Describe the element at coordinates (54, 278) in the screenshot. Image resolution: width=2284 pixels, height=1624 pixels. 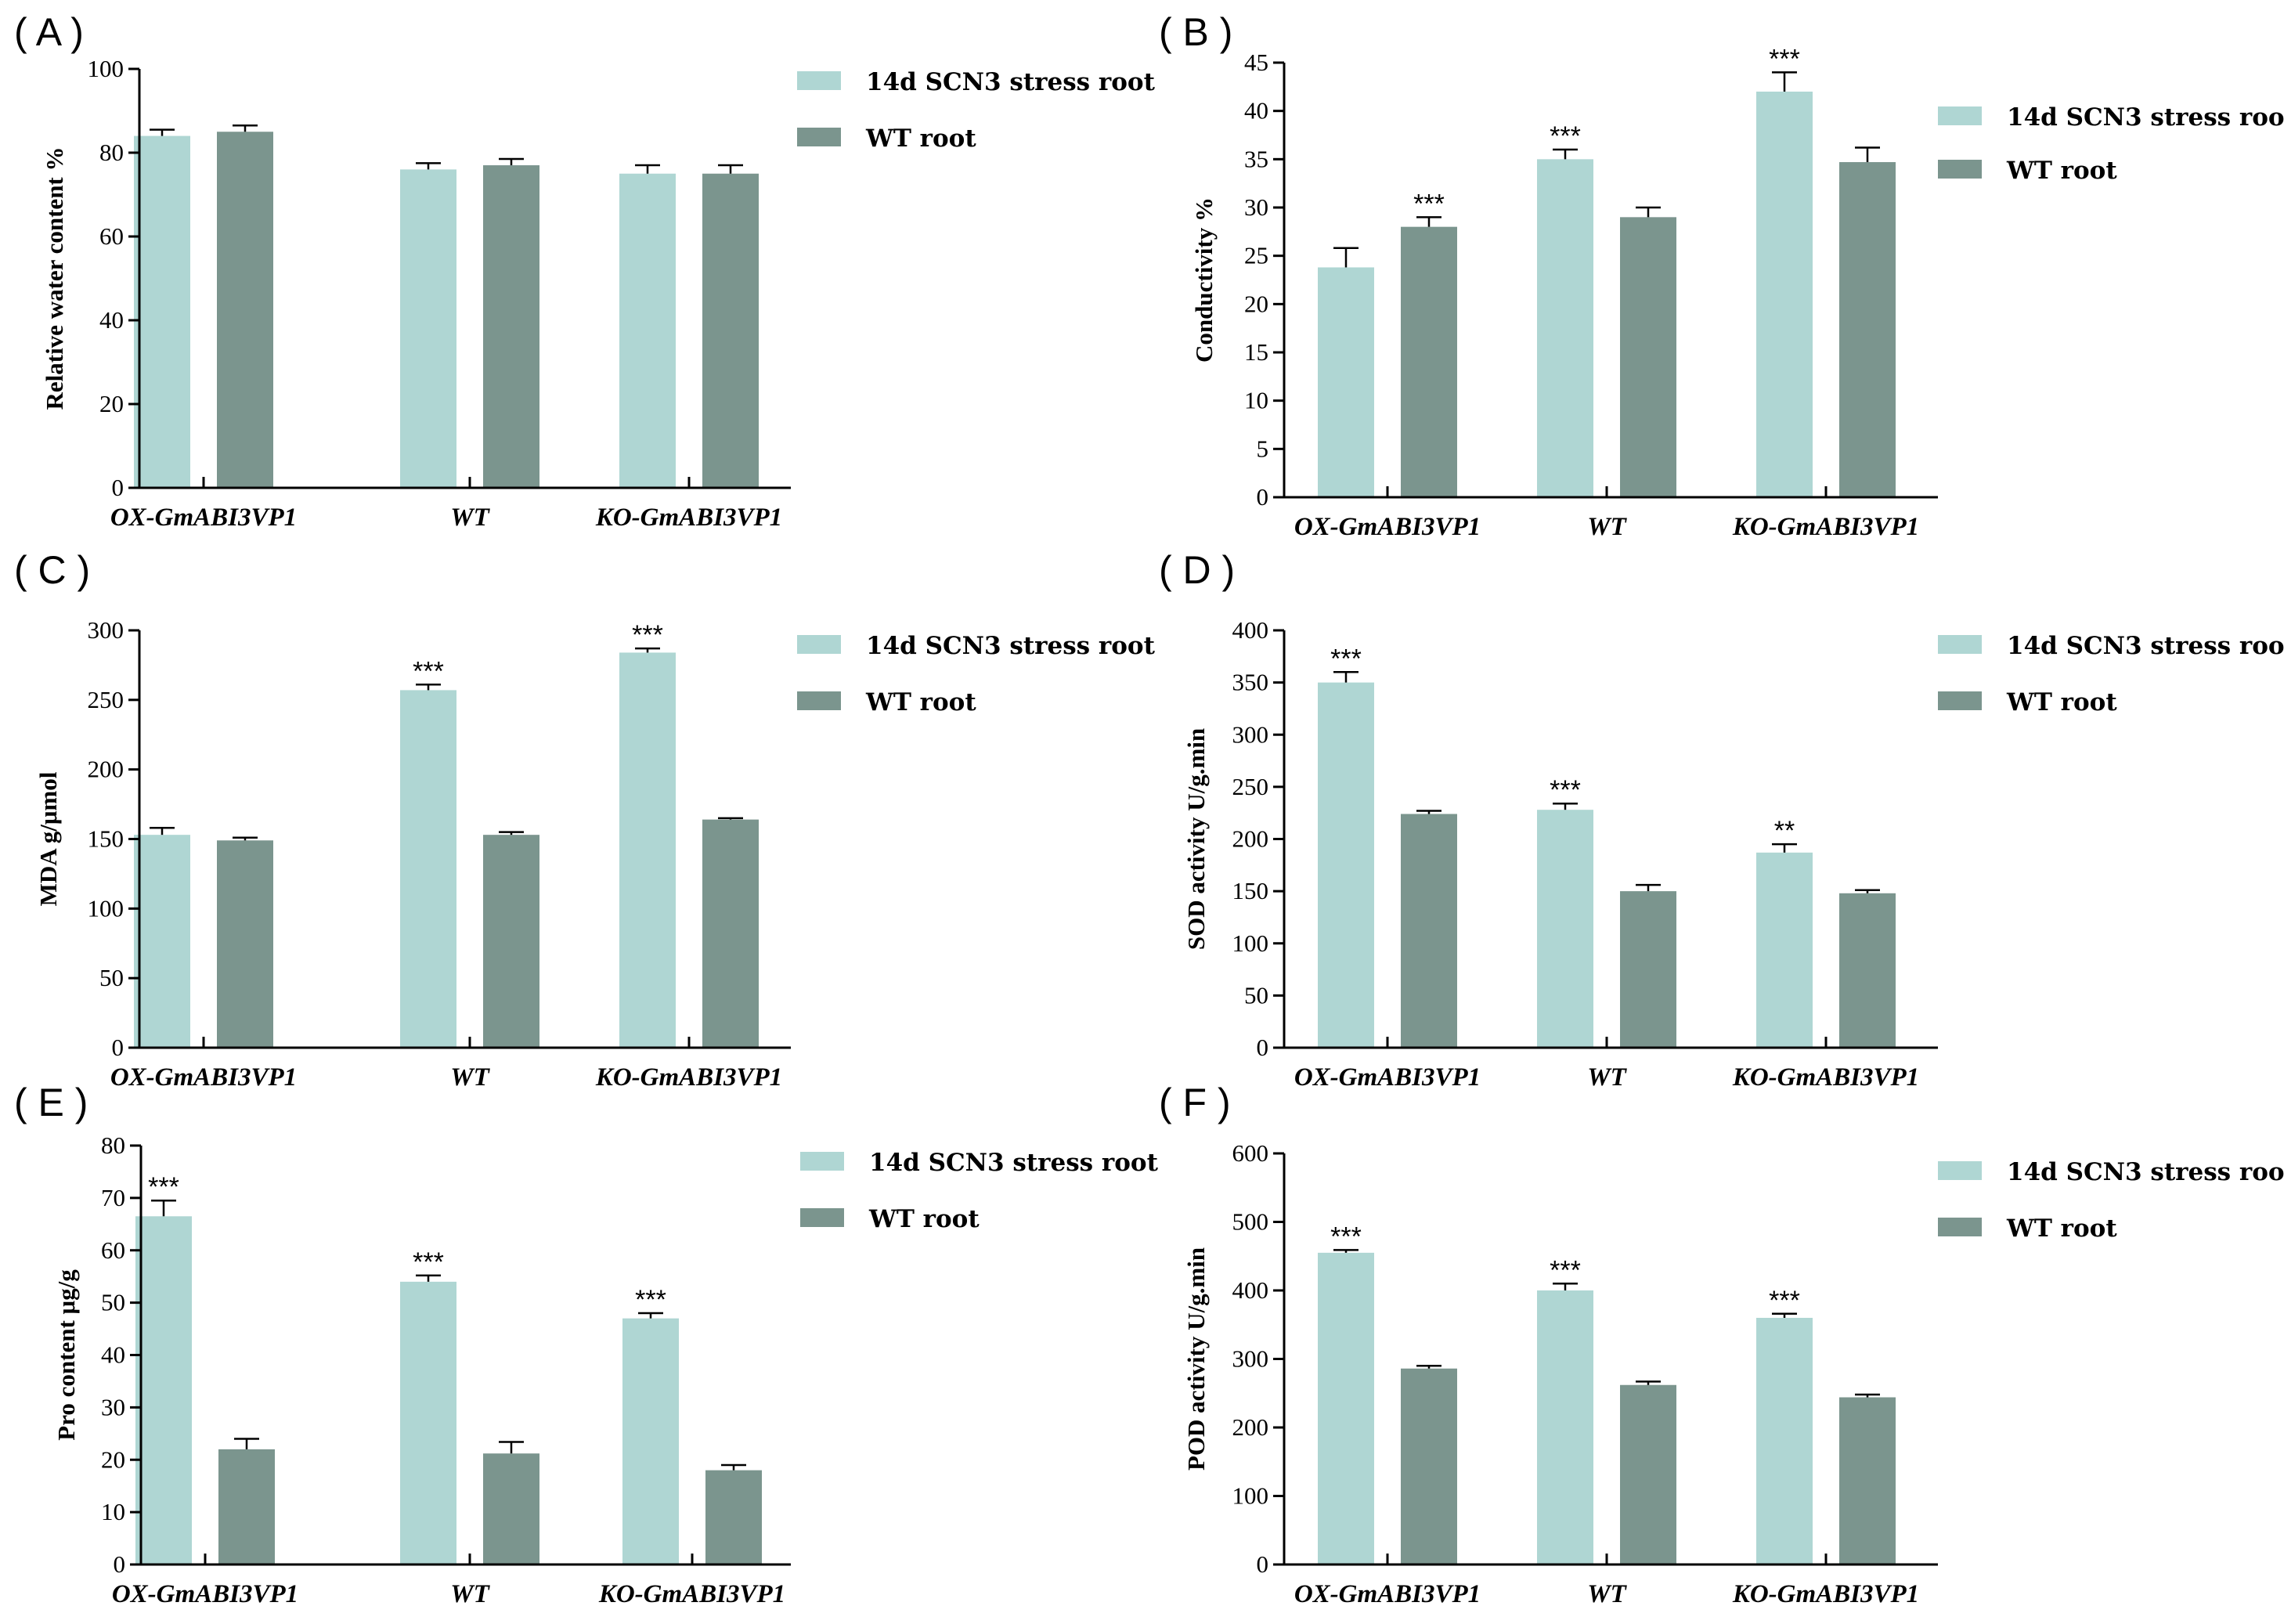
I see `y-axis-title: Relative water content %` at that location.